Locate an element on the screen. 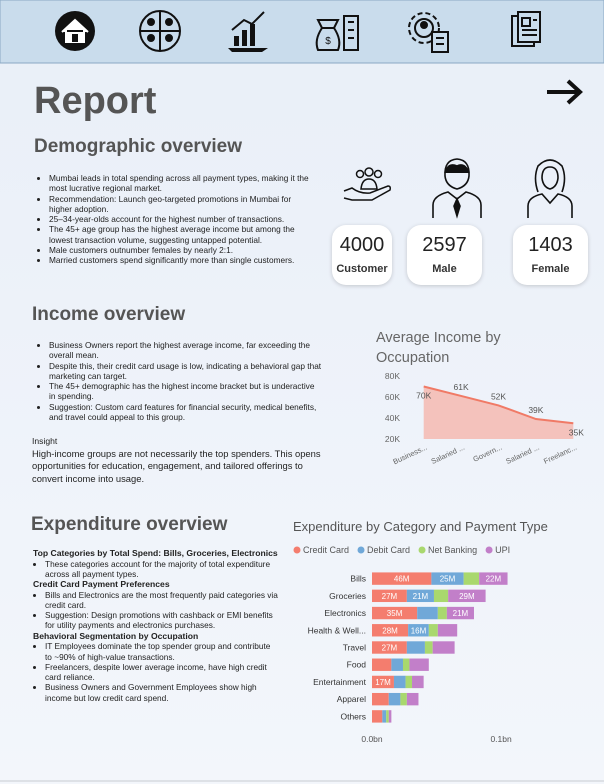 Image resolution: width=604 pixels, height=784 pixels. y-tick-label: 20K is located at coordinates (392, 439).